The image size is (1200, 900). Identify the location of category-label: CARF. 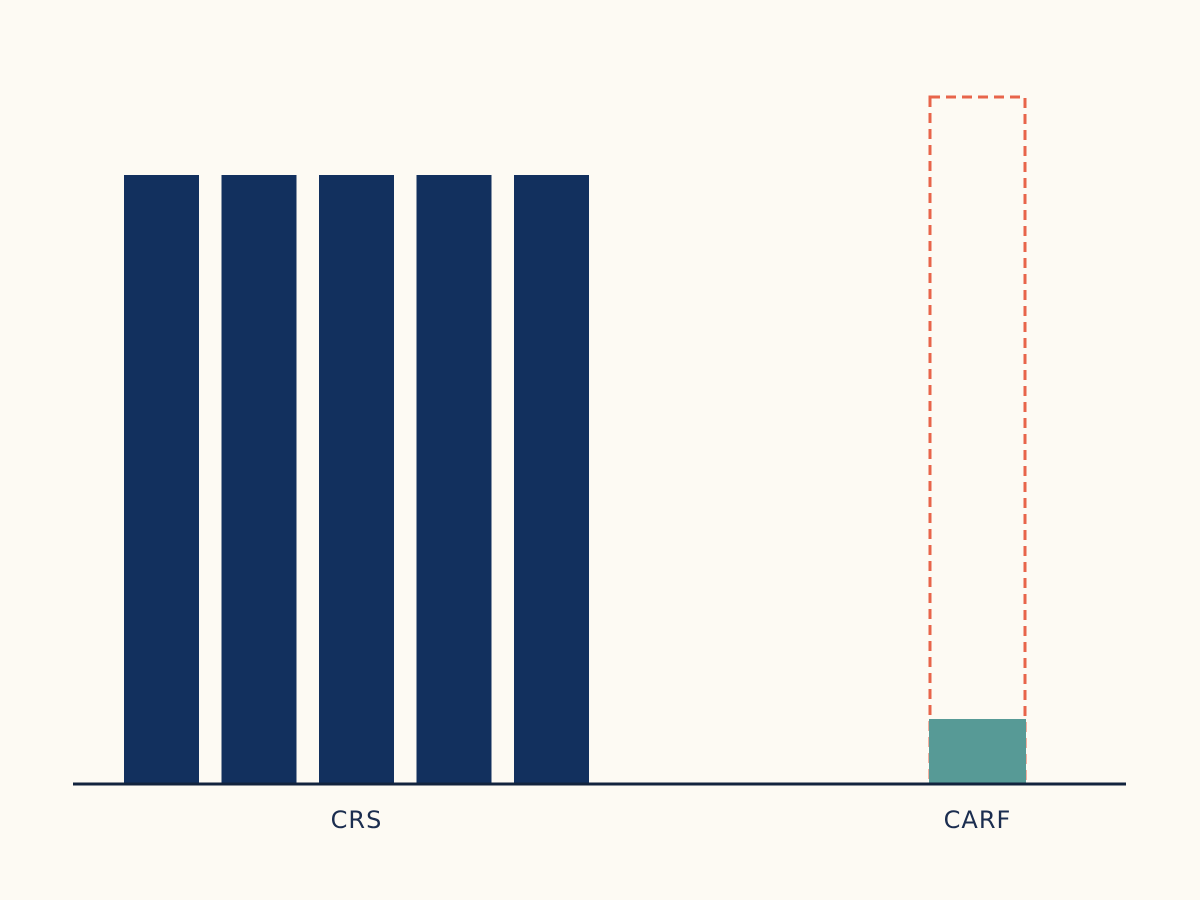
(978, 820).